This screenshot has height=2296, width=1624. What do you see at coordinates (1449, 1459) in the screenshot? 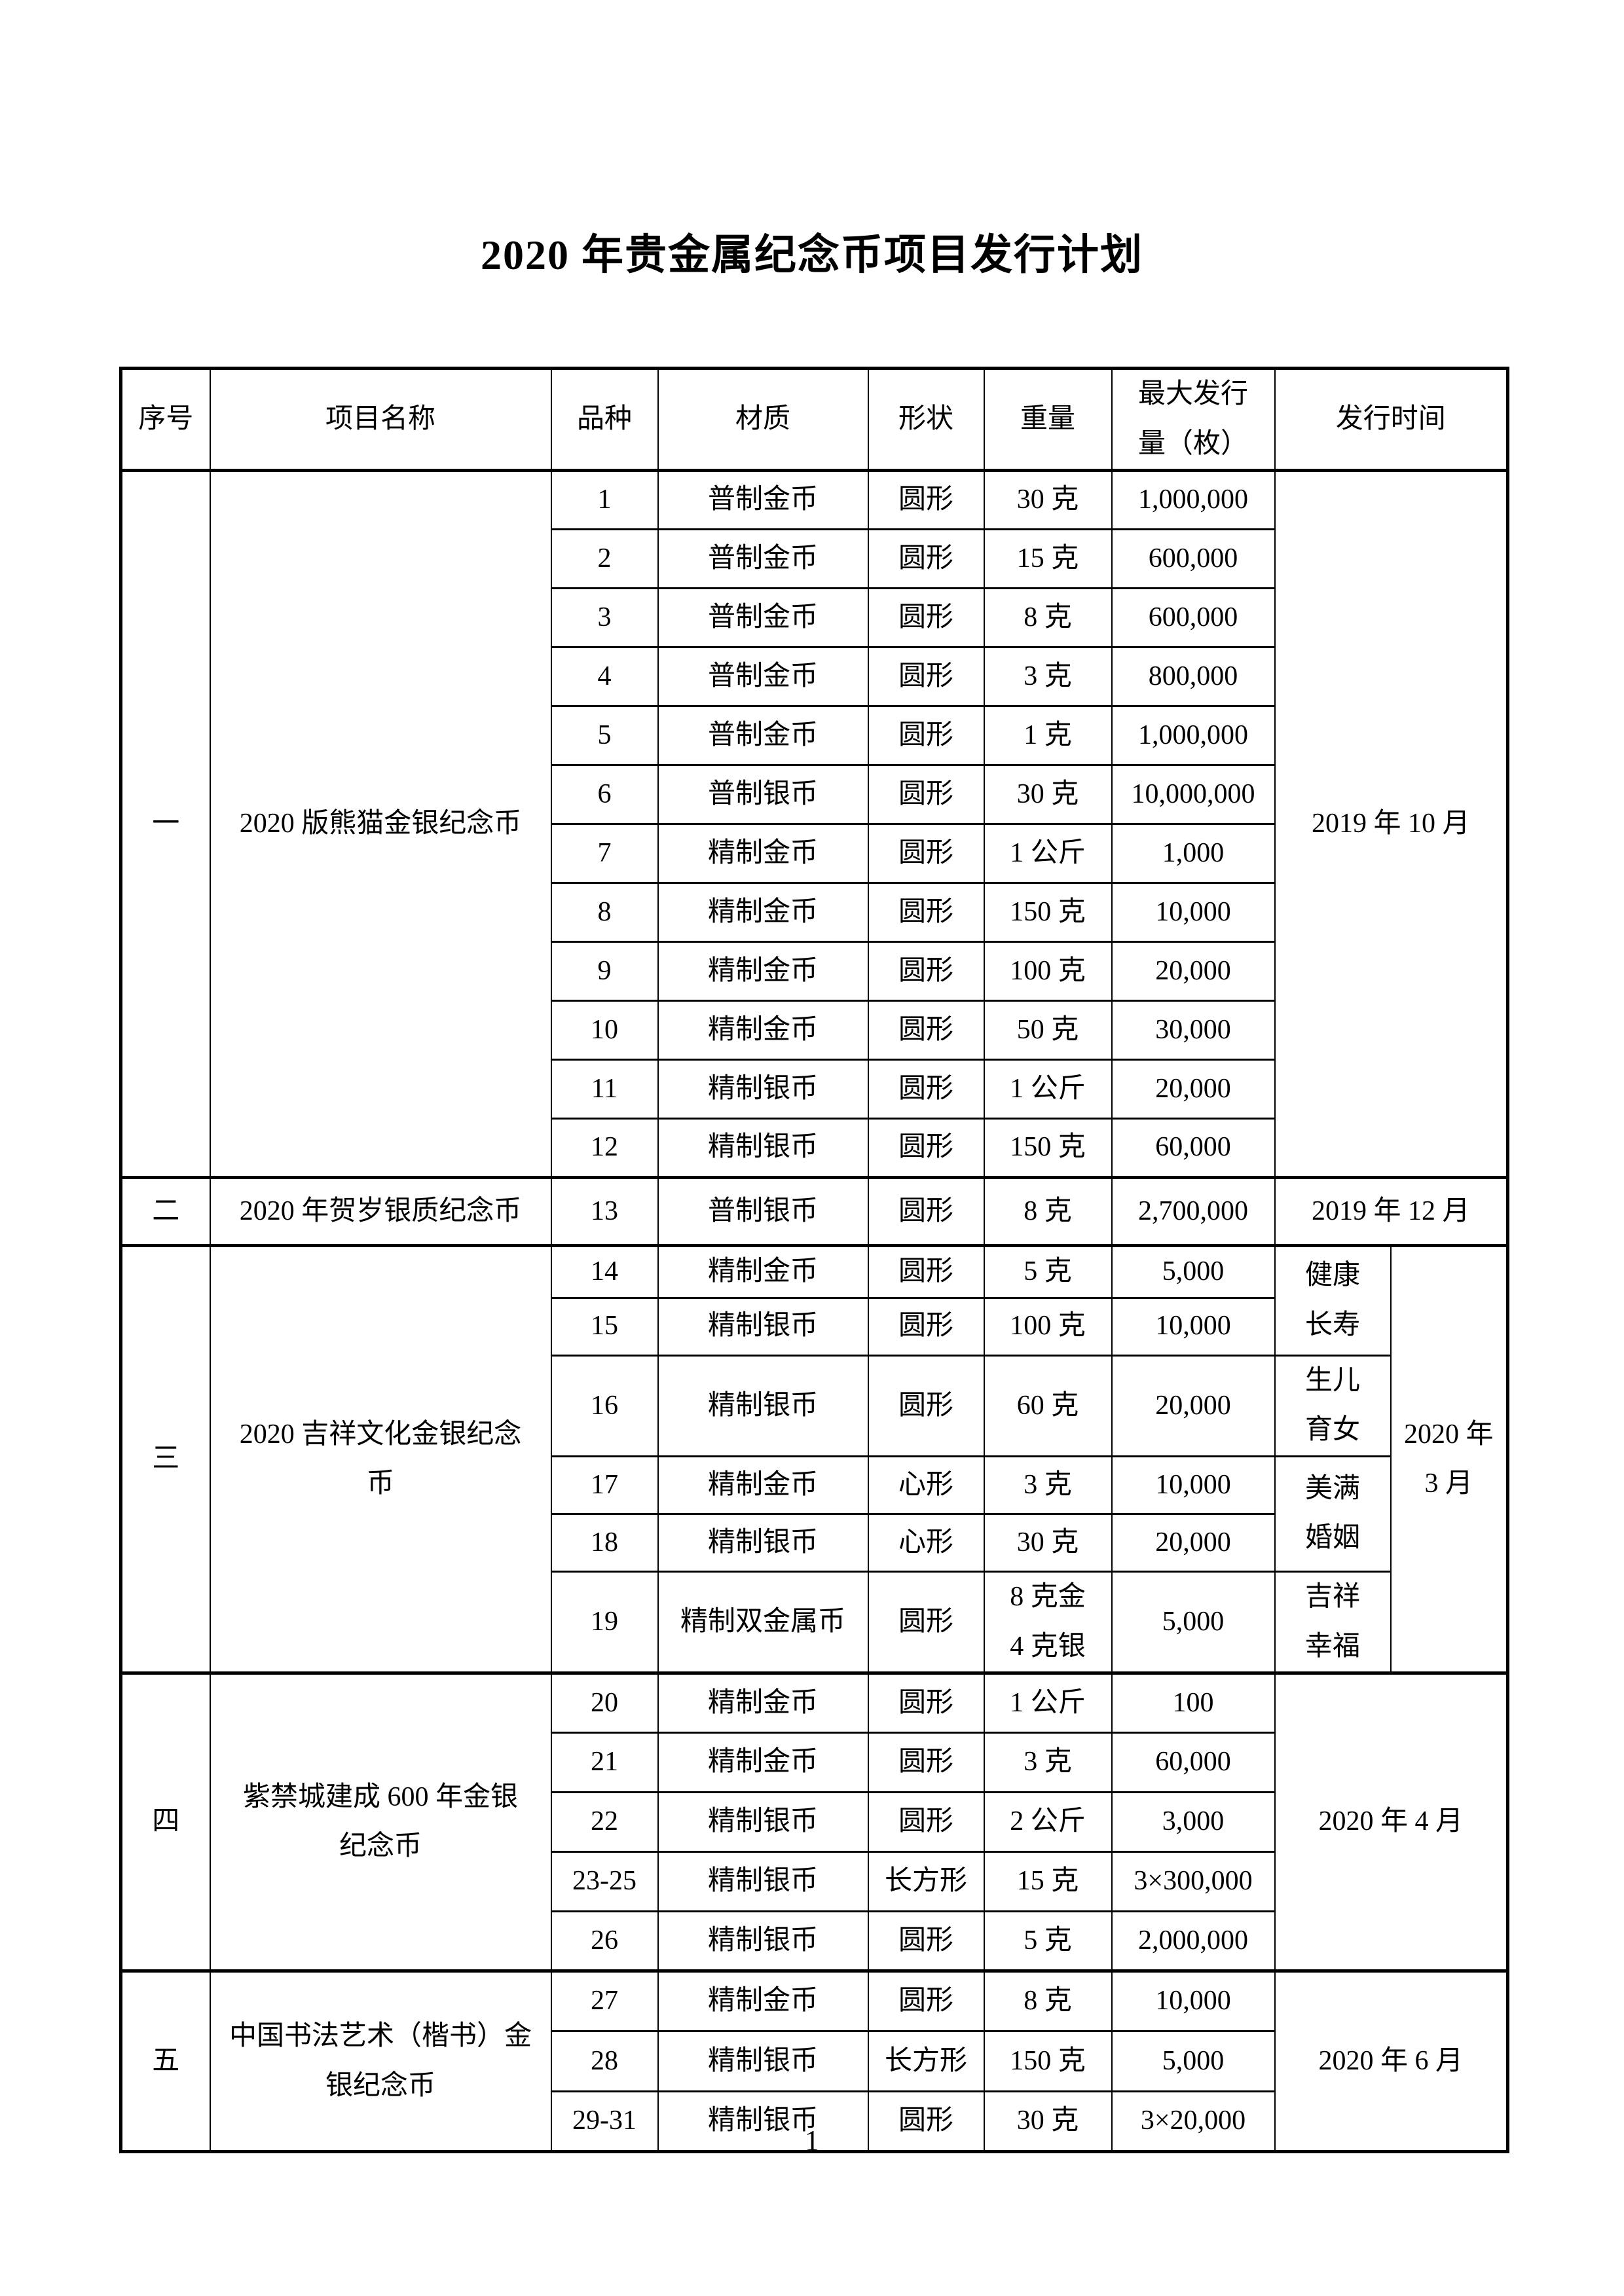
I see `cell-issue-time: 2020 年 3 月` at bounding box center [1449, 1459].